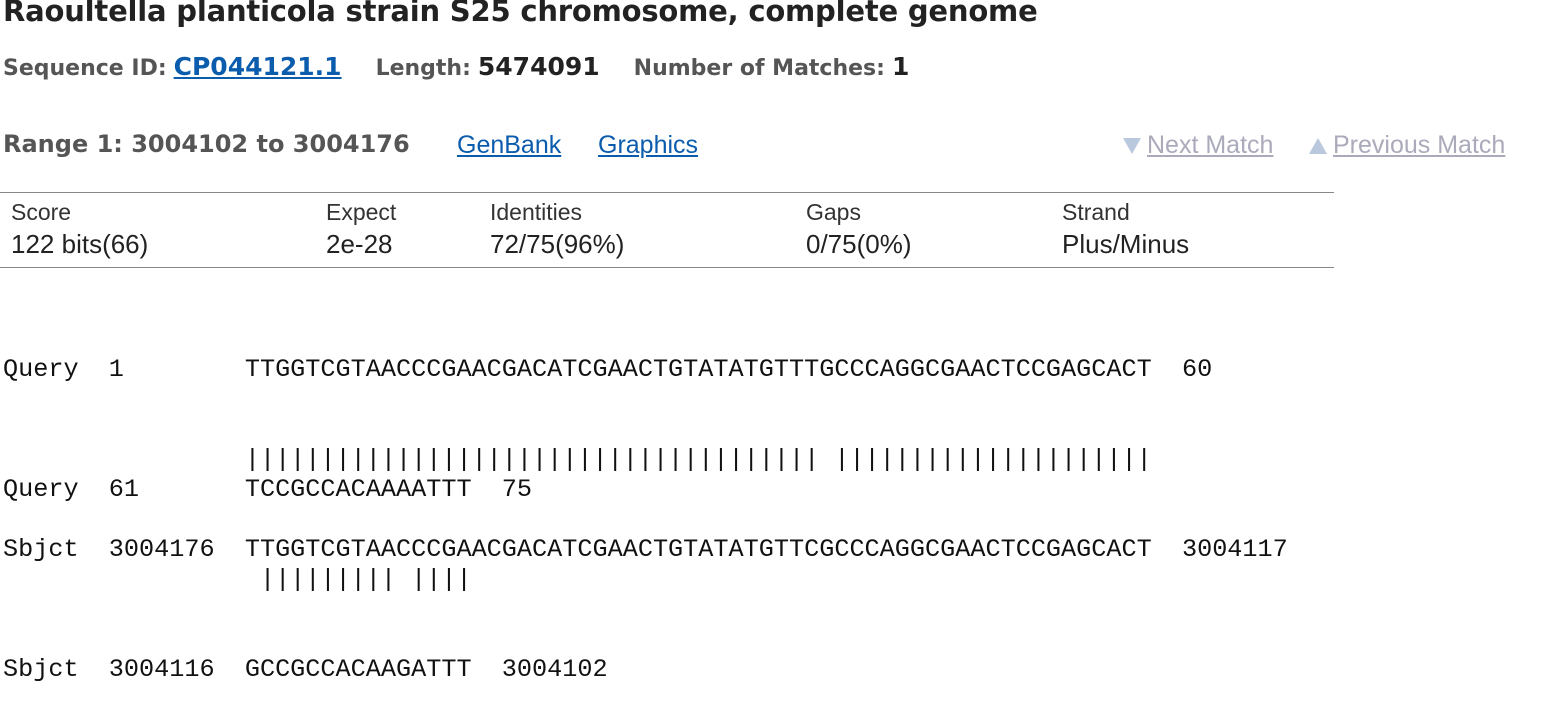 The height and width of the screenshot is (715, 1550). I want to click on previous-match-label: Previous Match, so click(1419, 145).